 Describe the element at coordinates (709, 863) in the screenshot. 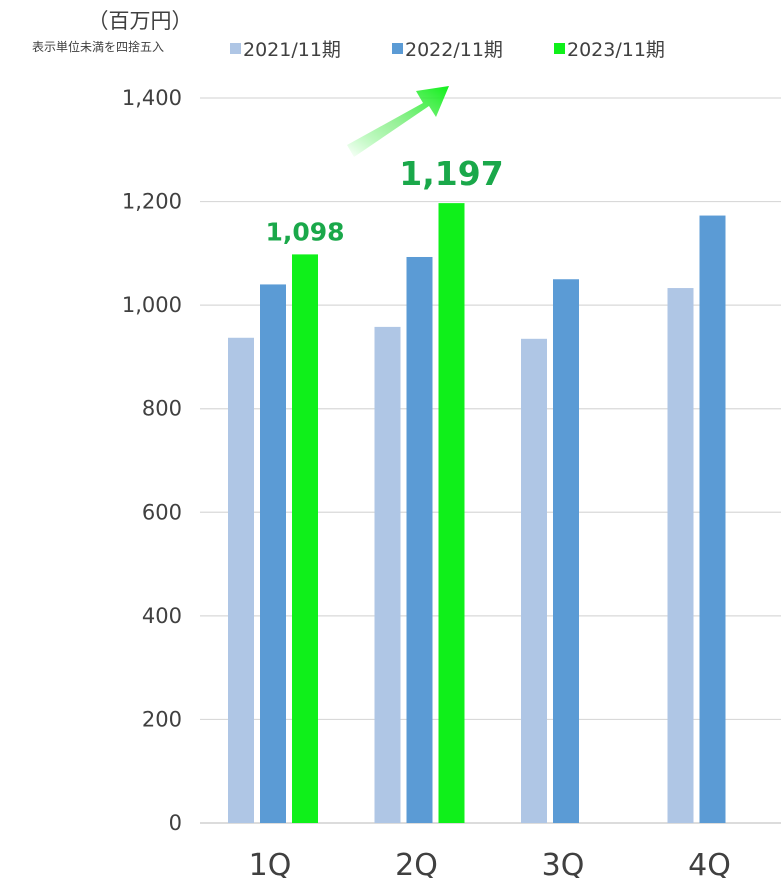

I see `x-tick-label: 4Q` at that location.